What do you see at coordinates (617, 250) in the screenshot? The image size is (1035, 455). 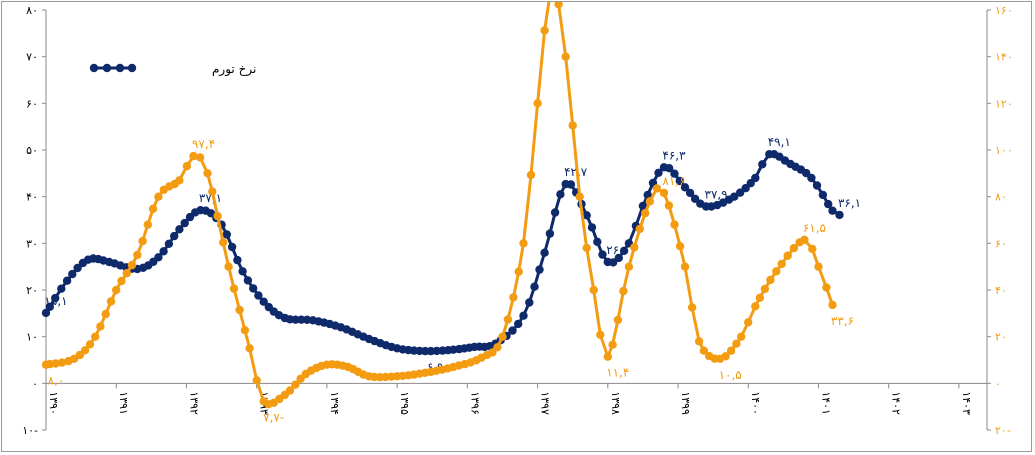 I see `inflation-data-label: ۲۶,۰` at bounding box center [617, 250].